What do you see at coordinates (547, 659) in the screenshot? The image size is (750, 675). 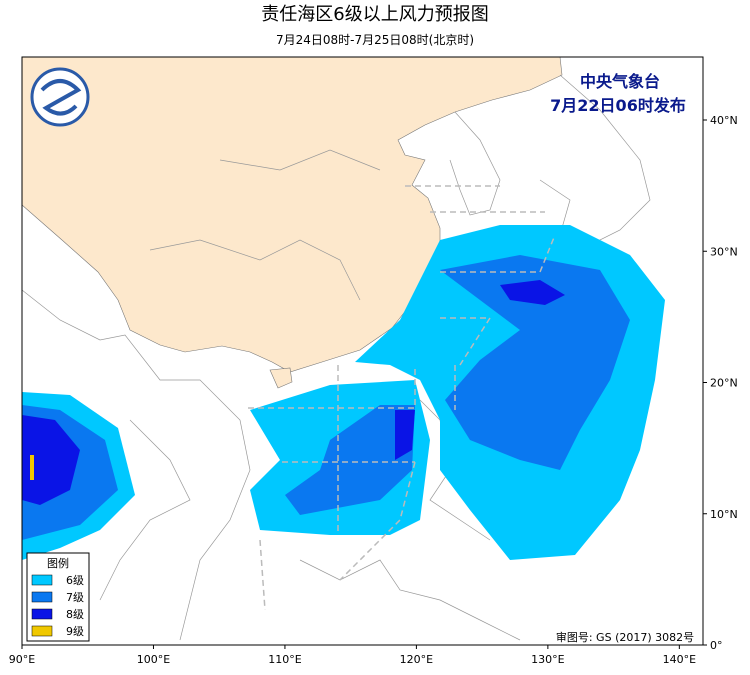 I see `x-tick-label: 130°E` at bounding box center [547, 659].